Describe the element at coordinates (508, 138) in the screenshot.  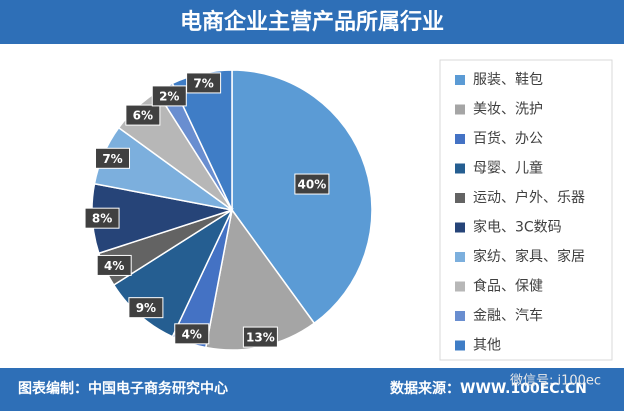
I see `legend-label: 百货、办公` at that location.